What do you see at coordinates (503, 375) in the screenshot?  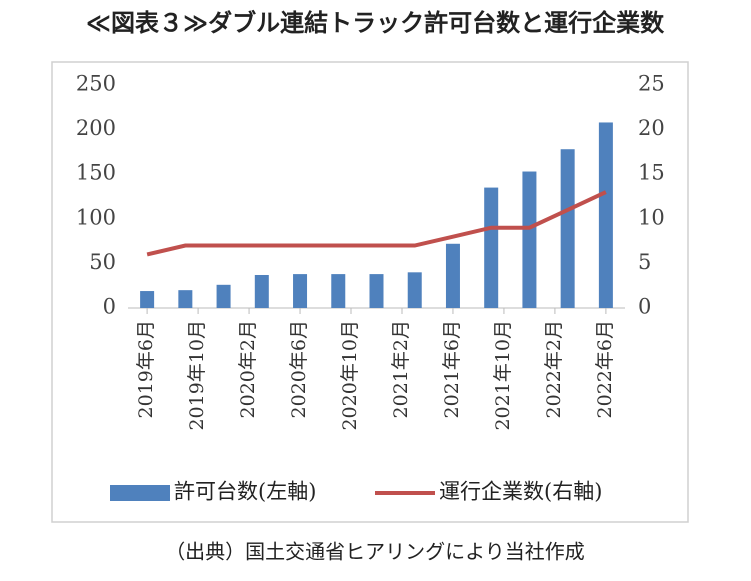 I see `x-tick-label: 2021年10月` at bounding box center [503, 375].